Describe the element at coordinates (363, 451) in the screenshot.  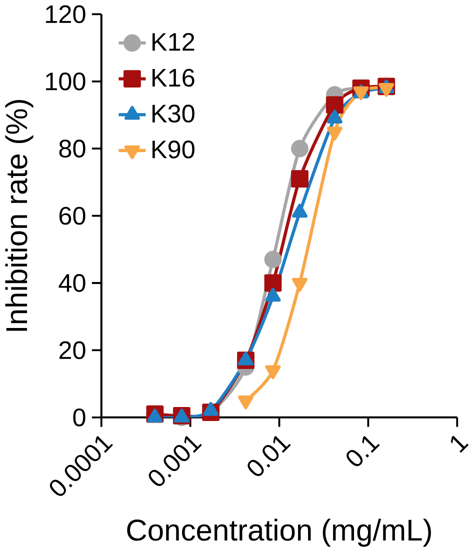
I see `x-tick-label: 0.1` at that location.